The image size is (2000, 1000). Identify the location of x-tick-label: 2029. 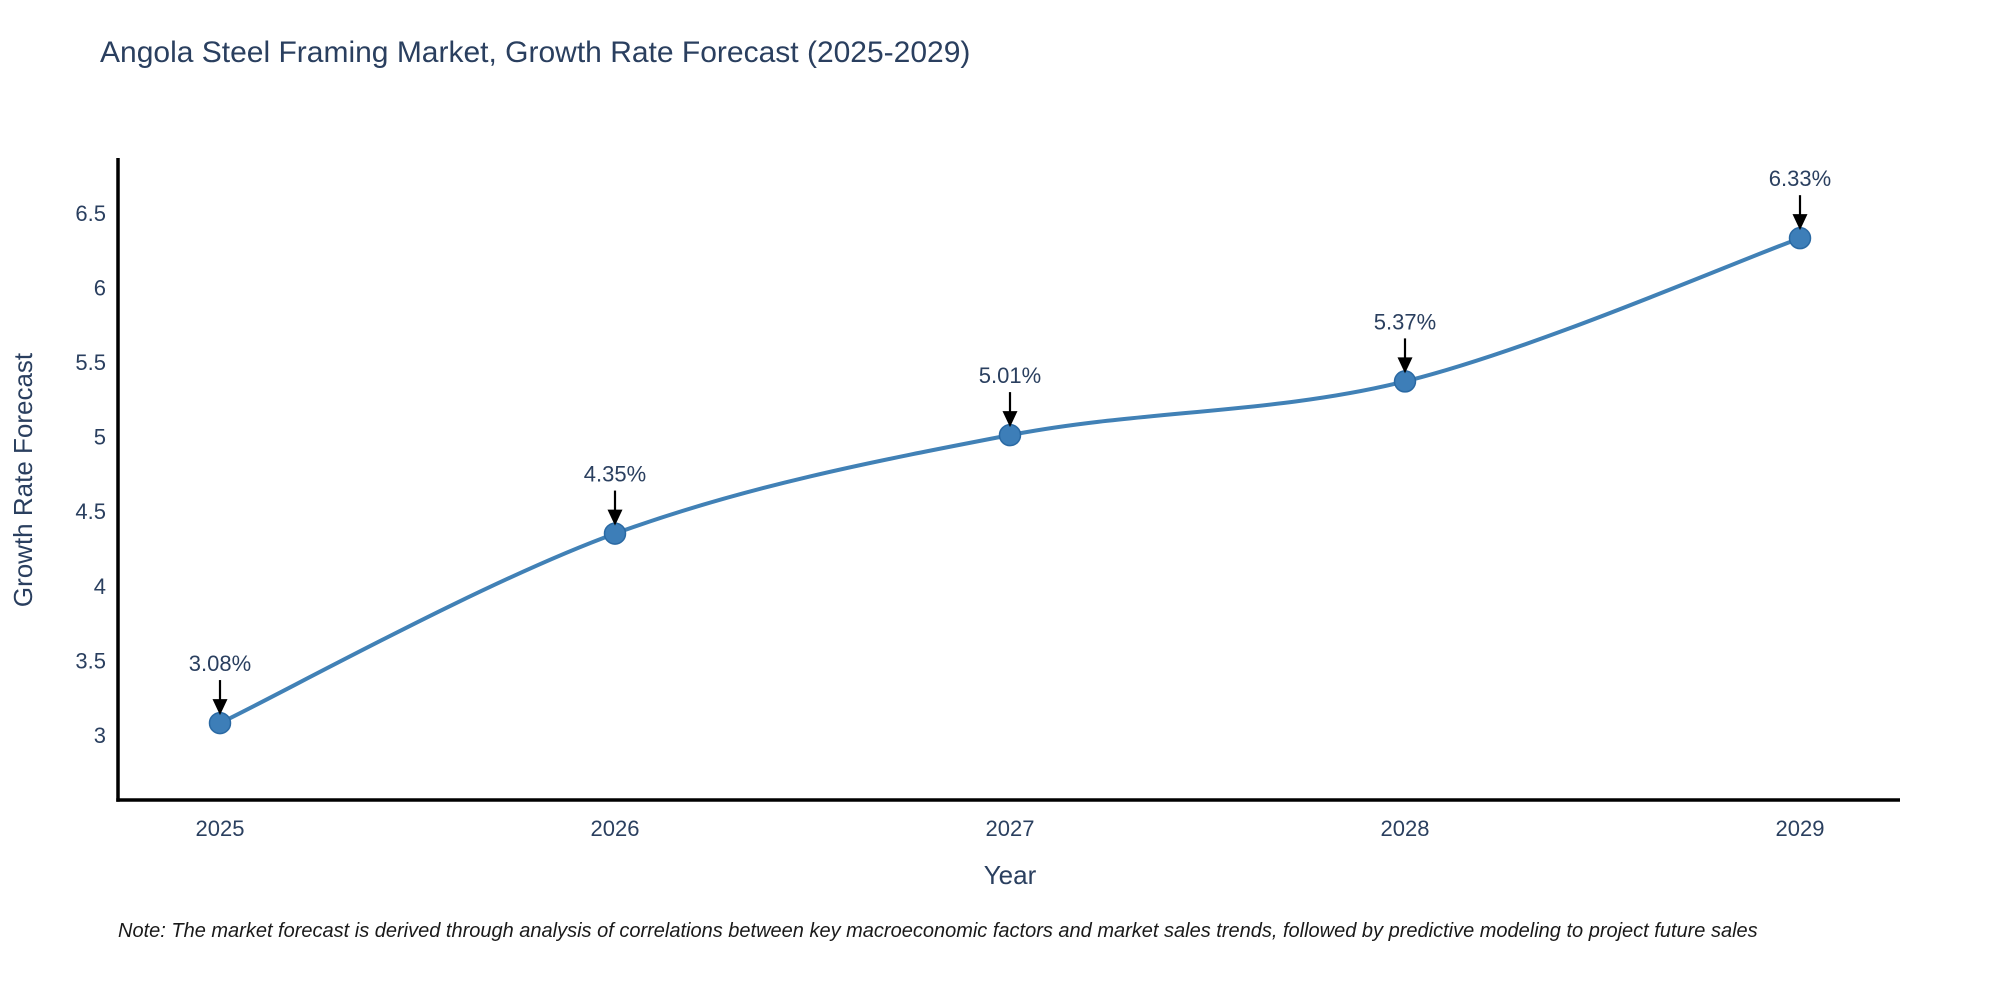
(1800, 828).